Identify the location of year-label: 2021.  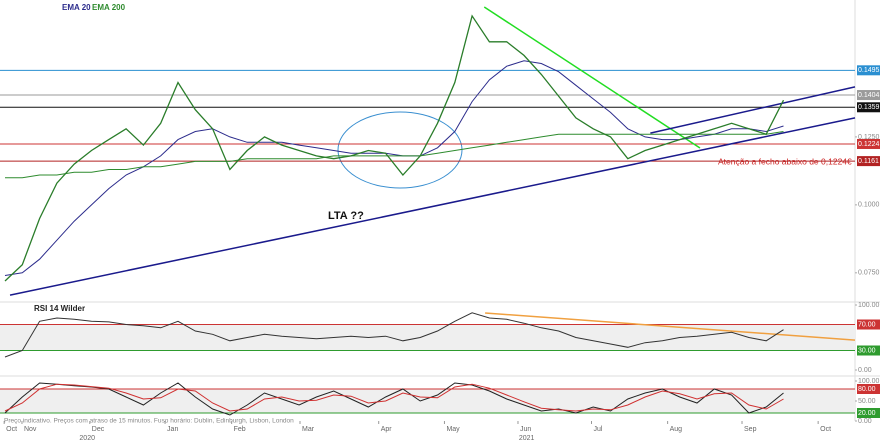
(527, 438).